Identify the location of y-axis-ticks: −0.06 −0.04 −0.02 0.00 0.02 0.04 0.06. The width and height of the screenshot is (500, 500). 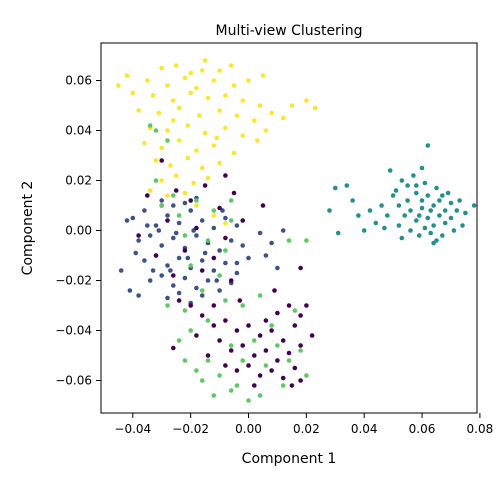
(78, 231).